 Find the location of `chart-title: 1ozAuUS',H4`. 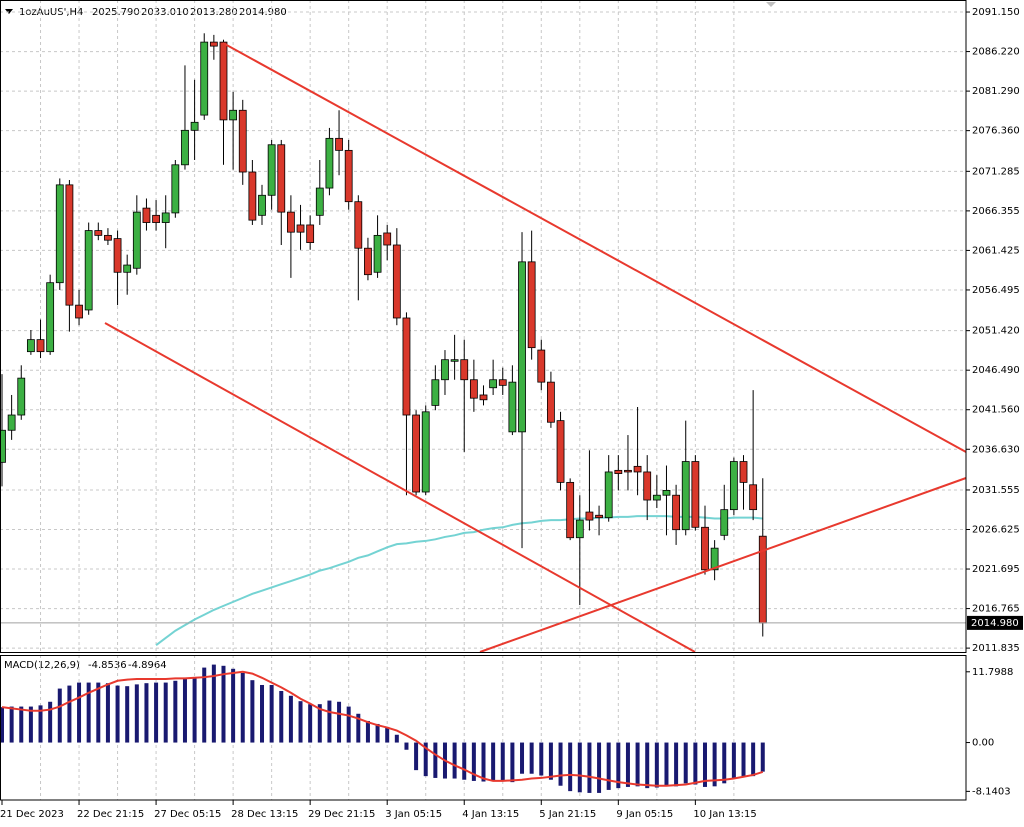

chart-title: 1ozAuUS',H4 is located at coordinates (51, 12).